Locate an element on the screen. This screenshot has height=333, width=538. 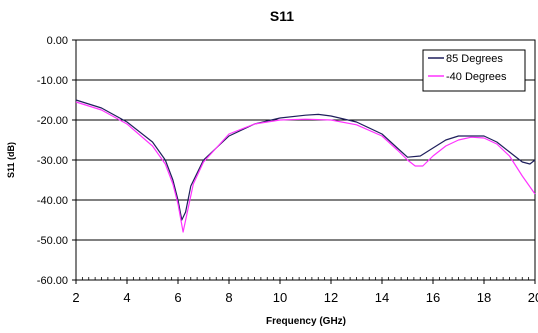
x-tick-label: 18 is located at coordinates (484, 297).